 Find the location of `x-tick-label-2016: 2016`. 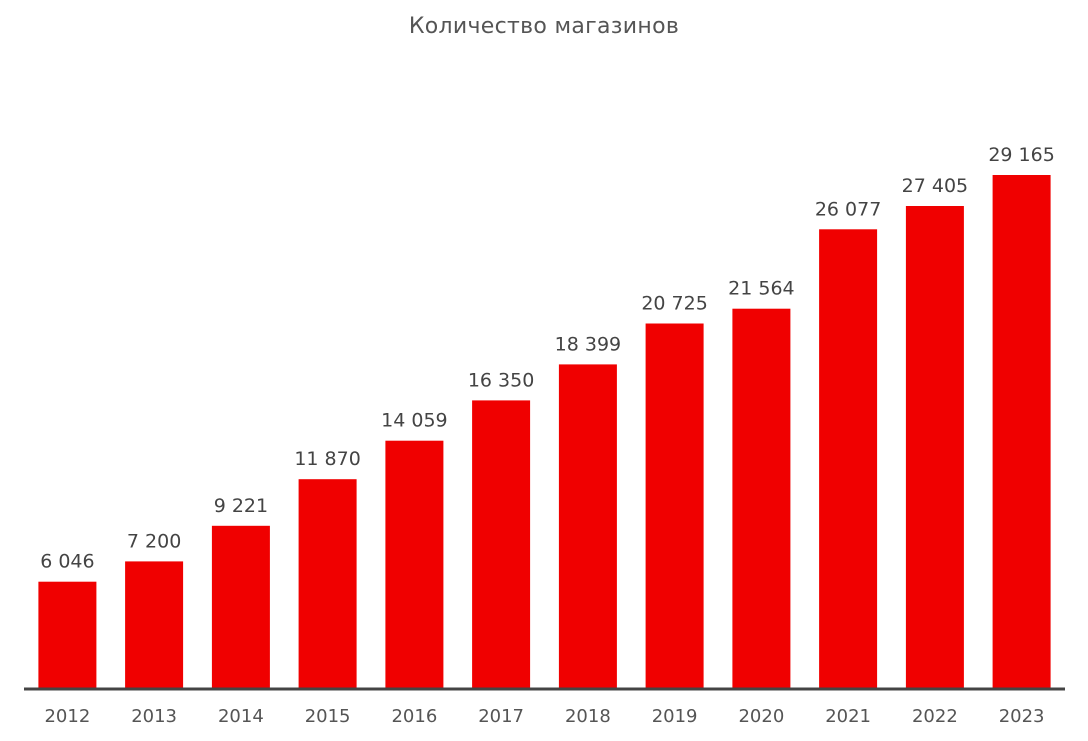

x-tick-label-2016: 2016 is located at coordinates (414, 716).